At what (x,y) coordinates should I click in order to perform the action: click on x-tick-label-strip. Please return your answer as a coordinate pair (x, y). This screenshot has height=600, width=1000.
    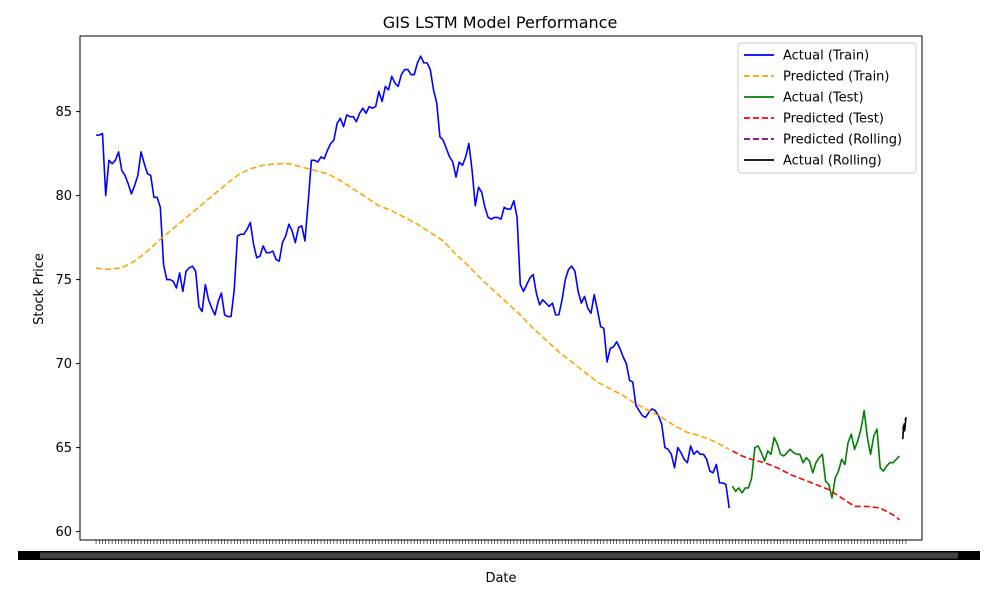
    Looking at the image, I should click on (499, 555).